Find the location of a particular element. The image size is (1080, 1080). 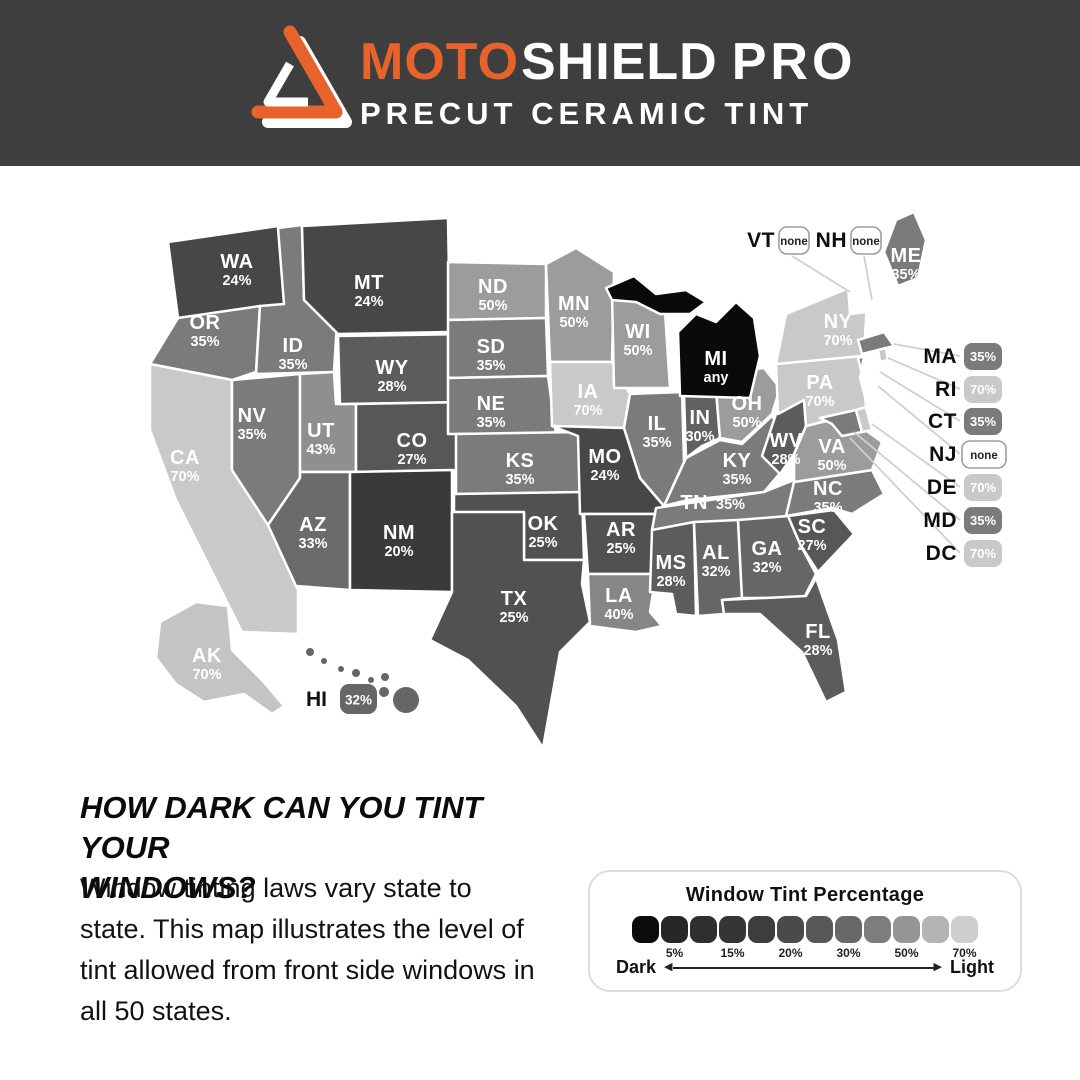

callout-badge-nh is located at coordinates (866, 240).